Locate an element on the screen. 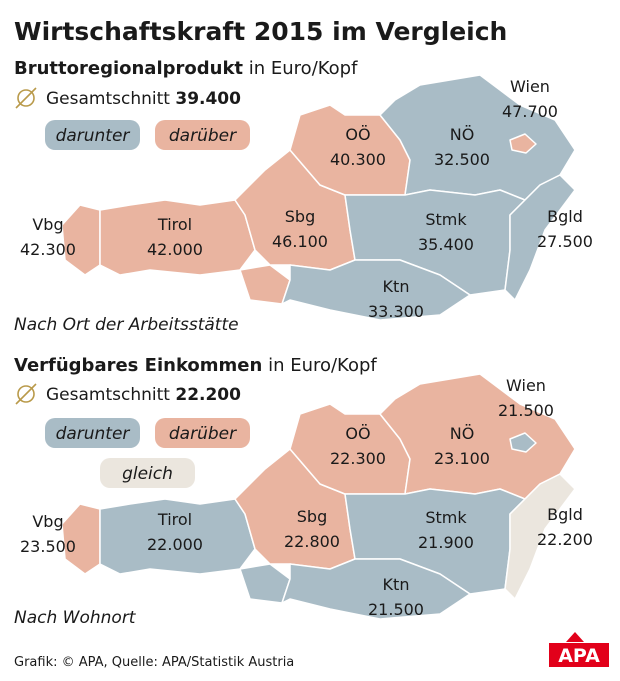  note: Nach Ort der Arbeitsstätte is located at coordinates (126, 325).